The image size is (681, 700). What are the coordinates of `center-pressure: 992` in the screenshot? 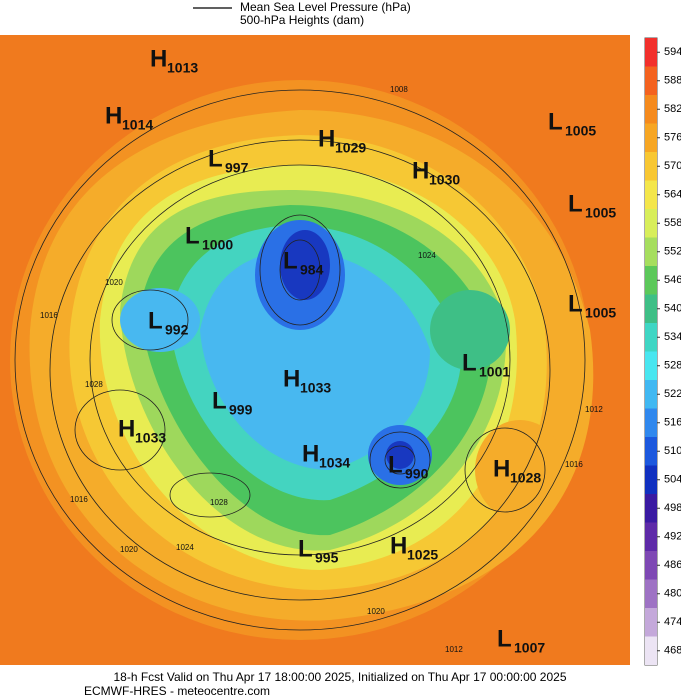 It's located at (177, 330).